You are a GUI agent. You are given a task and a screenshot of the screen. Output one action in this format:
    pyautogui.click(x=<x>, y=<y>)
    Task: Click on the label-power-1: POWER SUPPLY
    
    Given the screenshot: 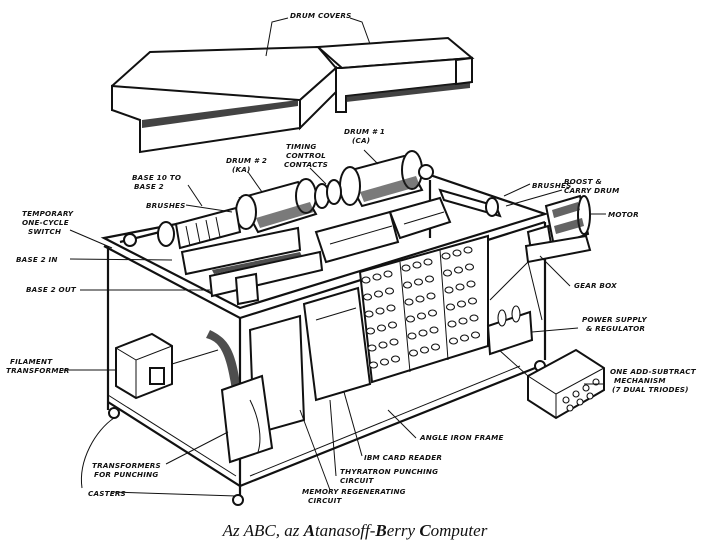 What is the action you would take?
    pyautogui.click(x=614, y=319)
    